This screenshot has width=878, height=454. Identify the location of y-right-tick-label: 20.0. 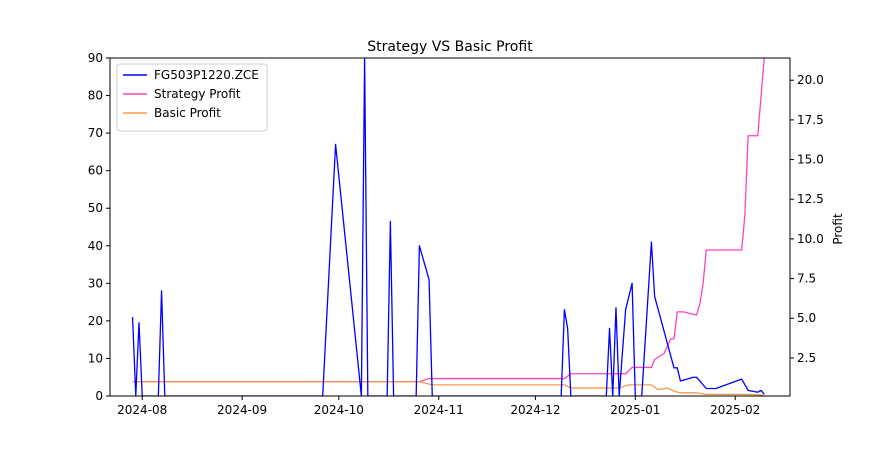
(810, 80).